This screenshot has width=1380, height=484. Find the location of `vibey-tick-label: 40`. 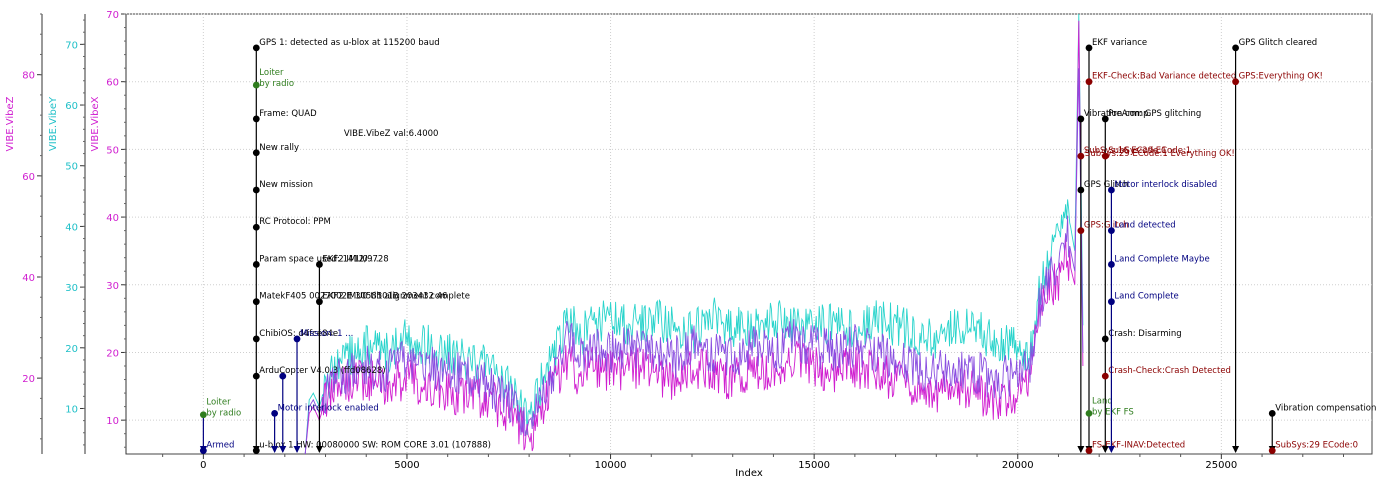

vibey-tick-label: 40 is located at coordinates (71, 227).